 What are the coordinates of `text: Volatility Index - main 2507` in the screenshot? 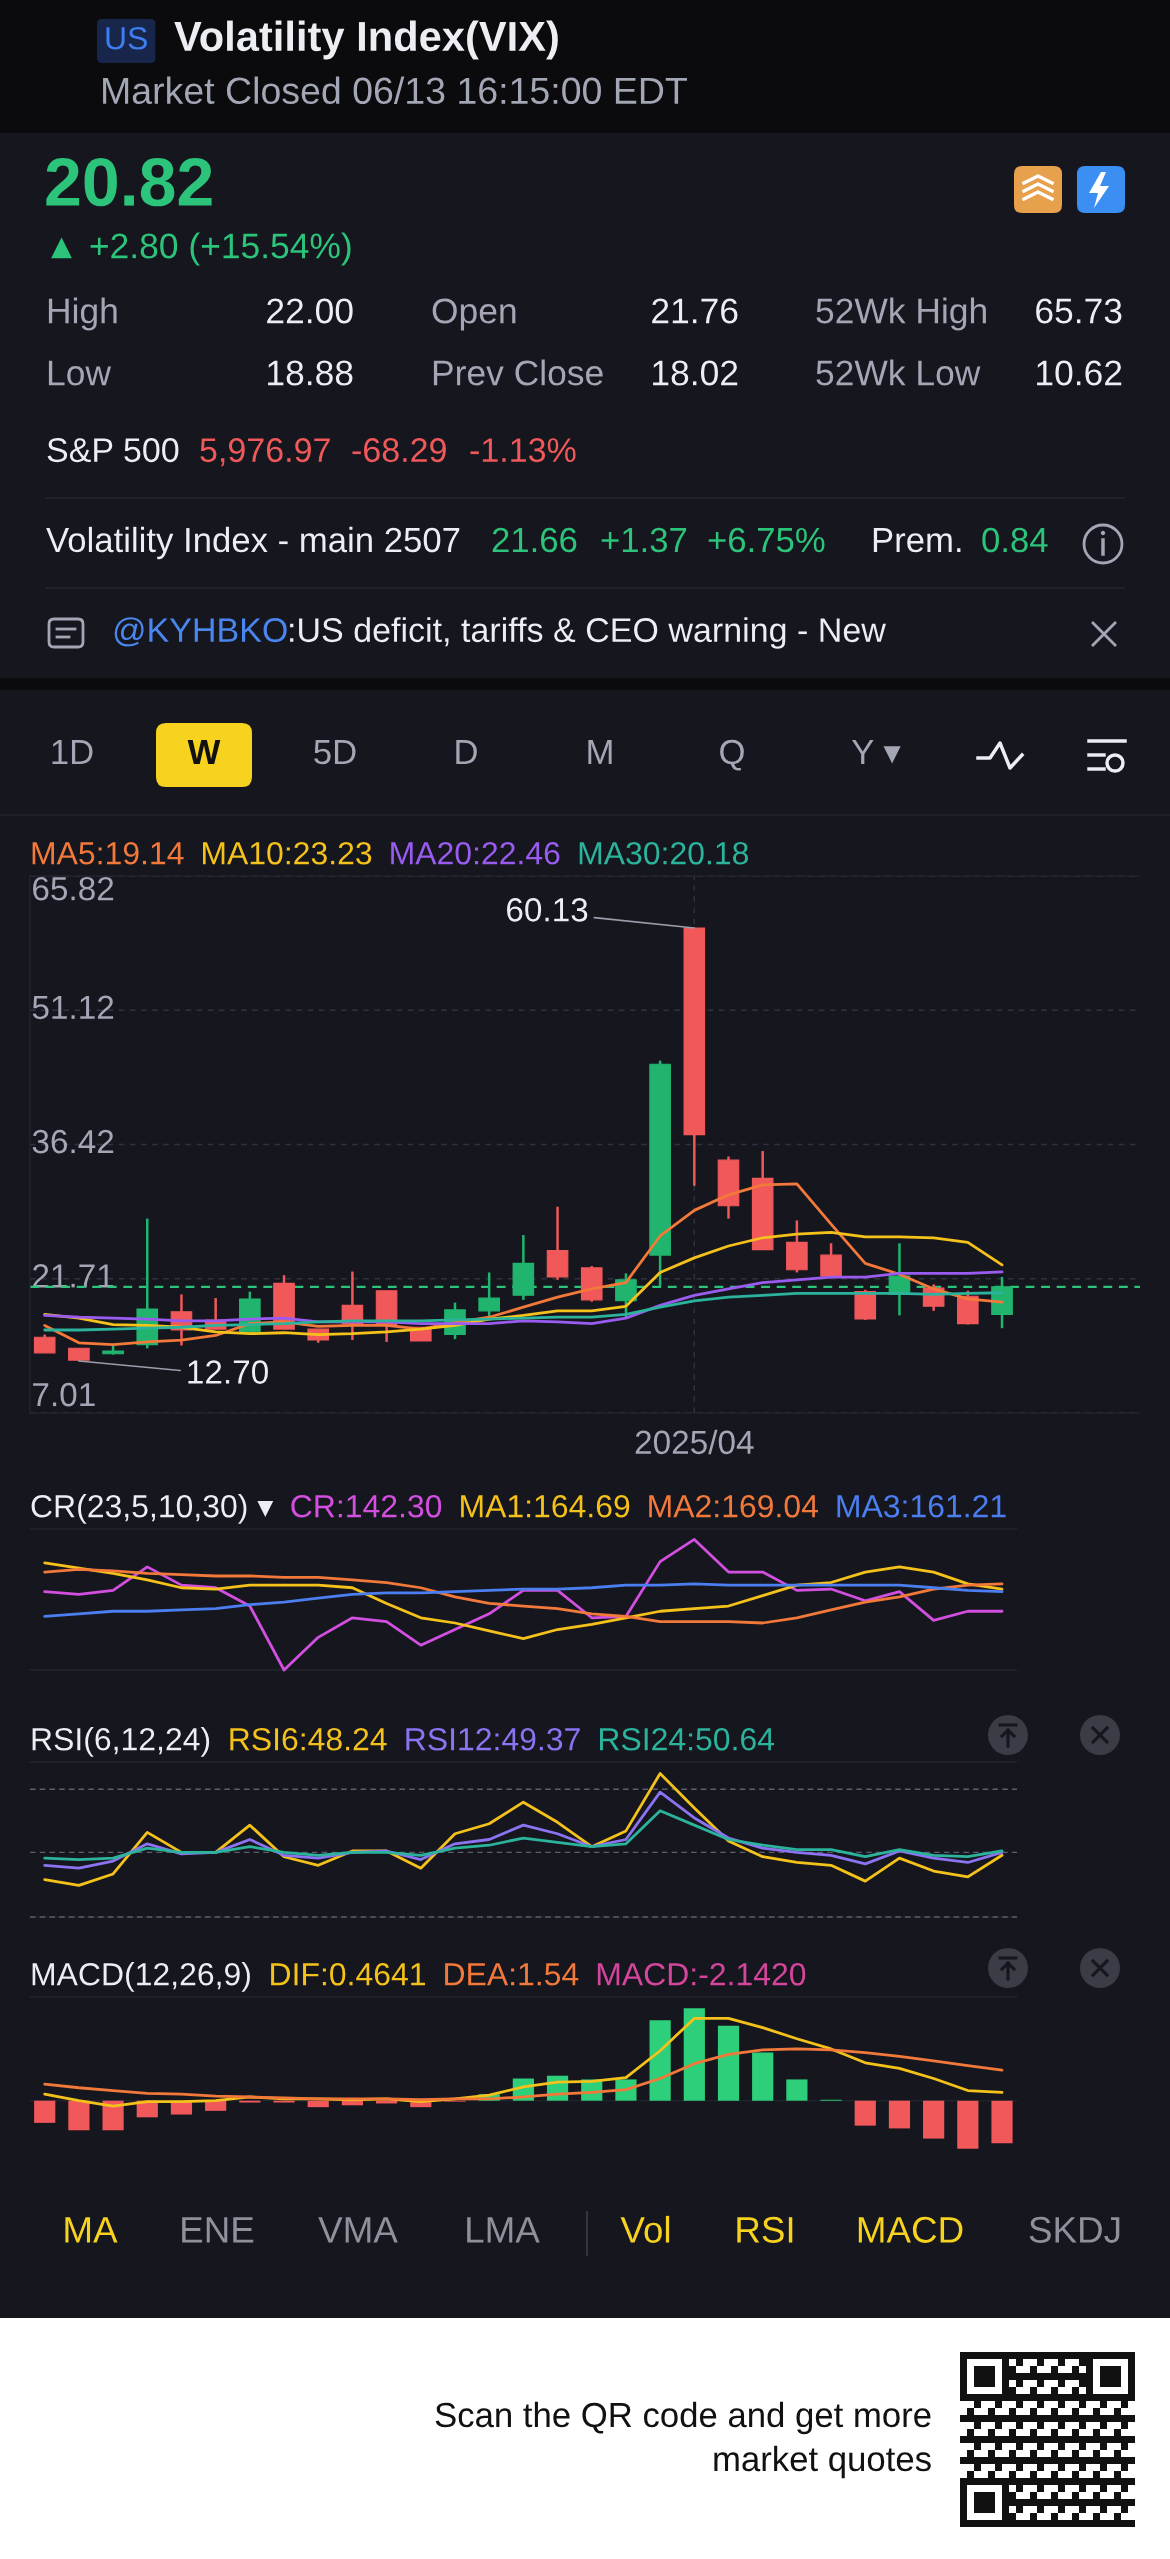 It's located at (253, 543).